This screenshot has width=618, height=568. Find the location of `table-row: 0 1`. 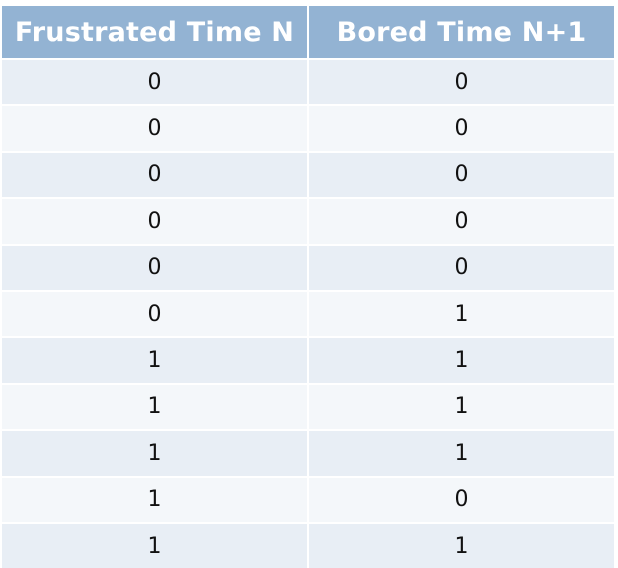

table-row: 0 1 is located at coordinates (308, 314).